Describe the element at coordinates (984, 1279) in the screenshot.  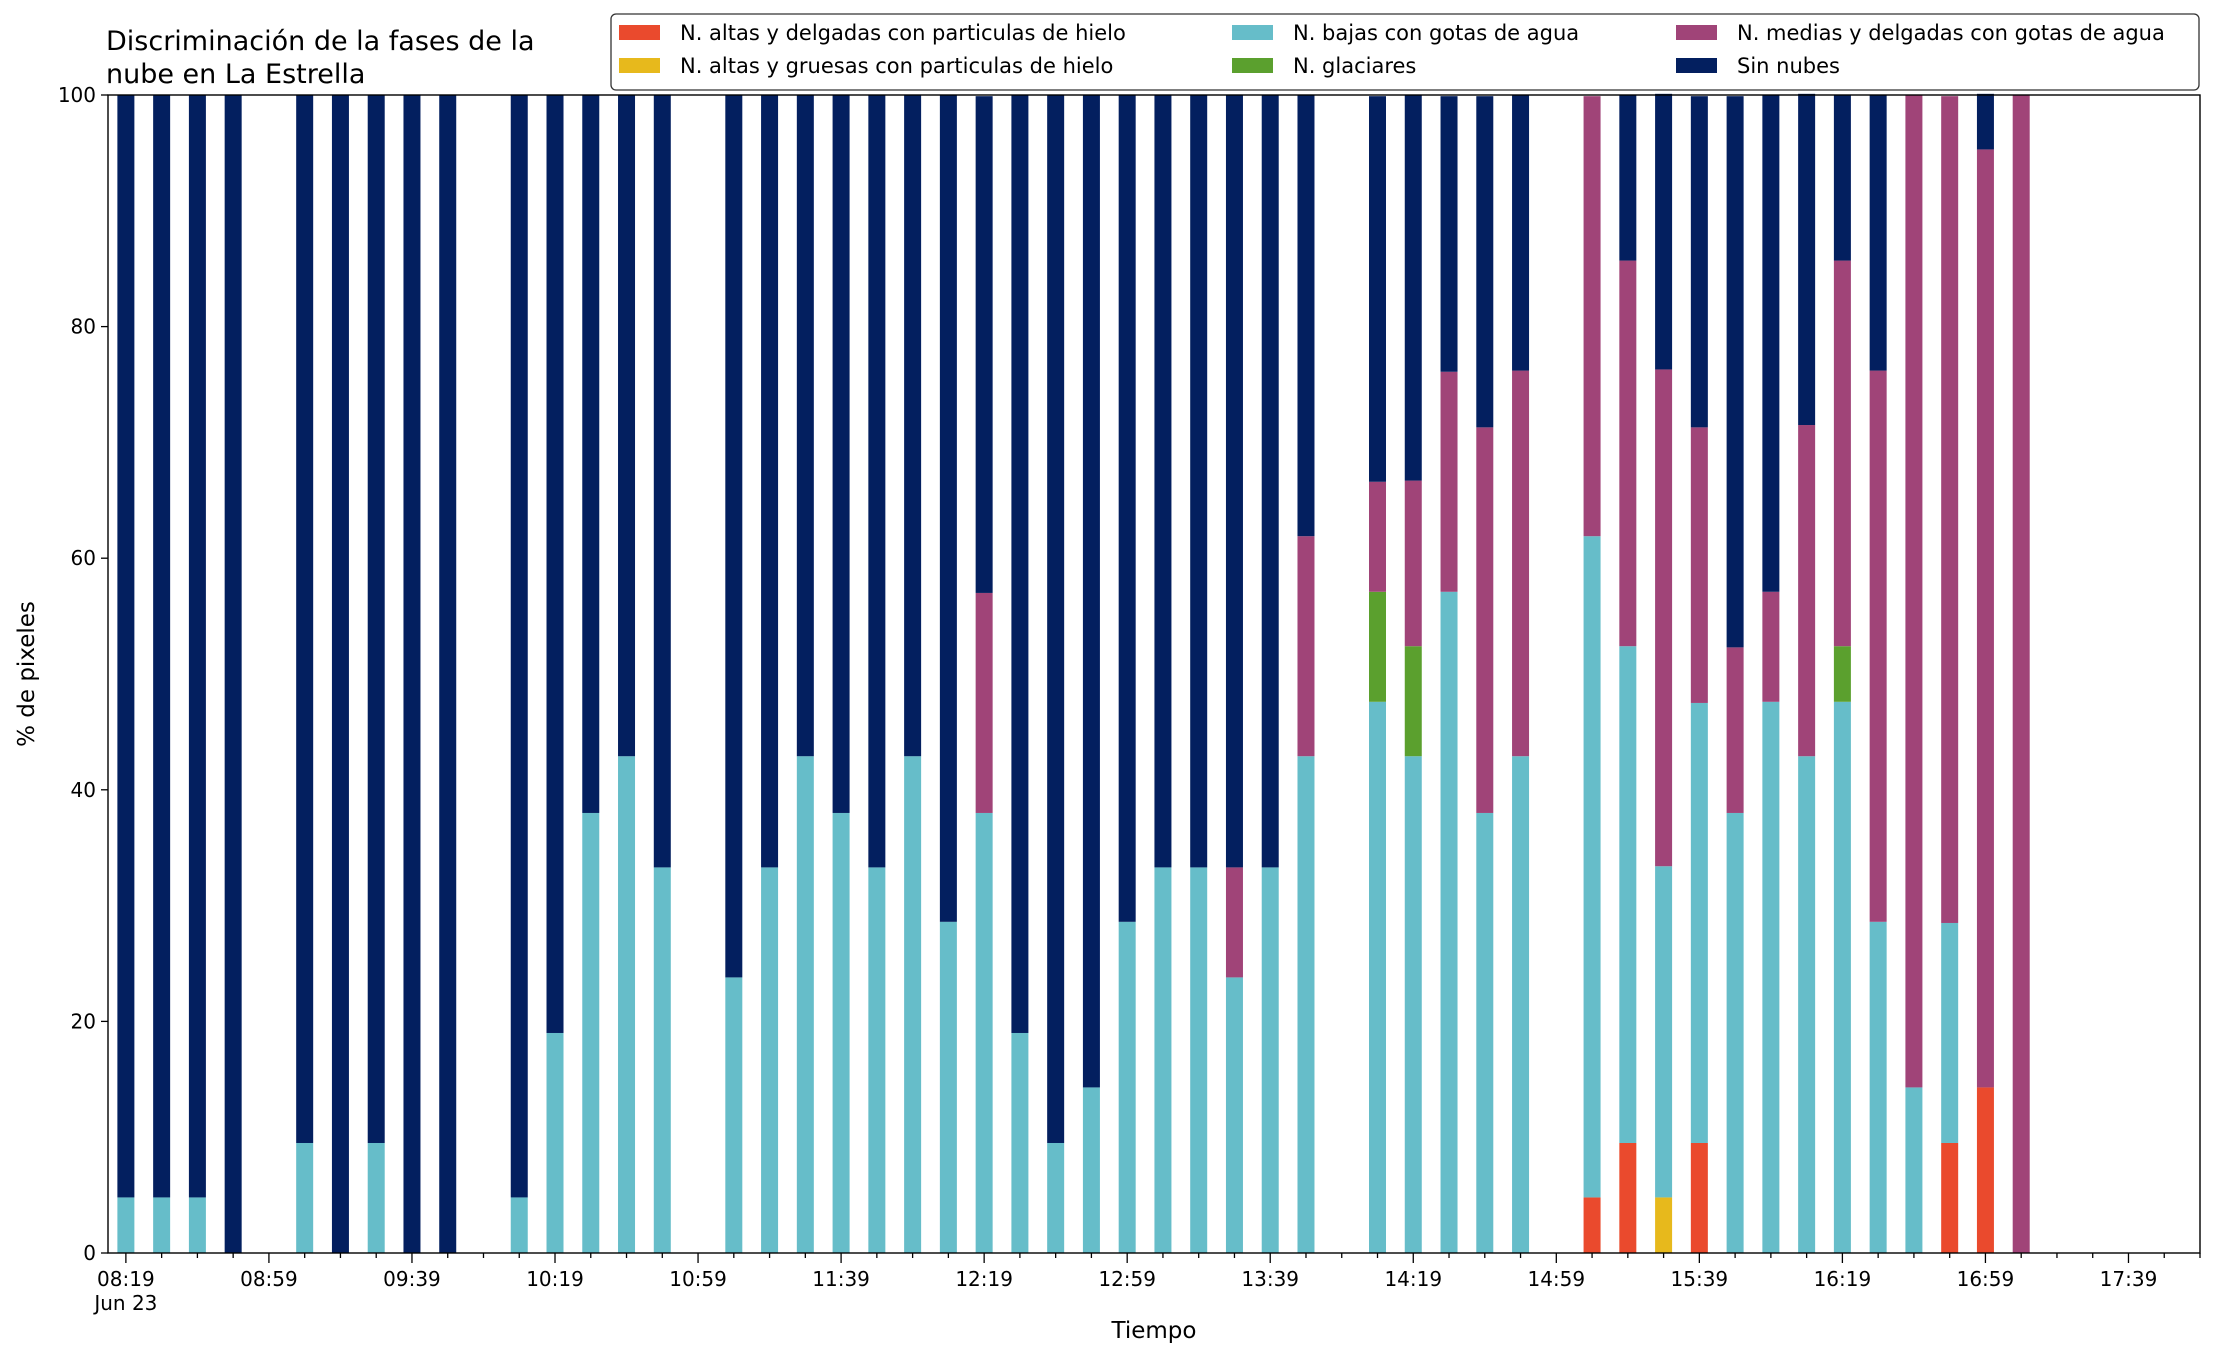
I see `x-tick-label: 12:19` at that location.